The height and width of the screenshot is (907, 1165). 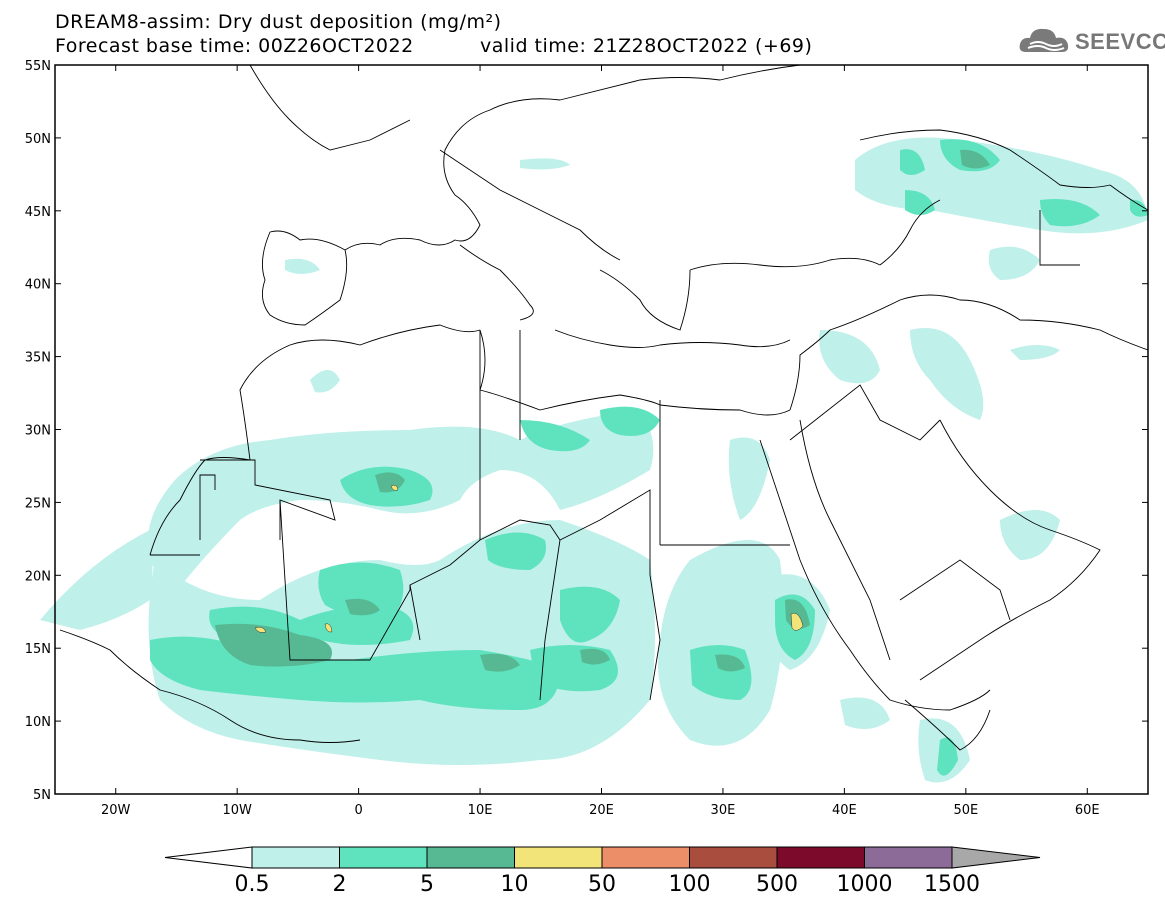 What do you see at coordinates (252, 884) in the screenshot?
I see `colorbar-level-label: 0.5` at bounding box center [252, 884].